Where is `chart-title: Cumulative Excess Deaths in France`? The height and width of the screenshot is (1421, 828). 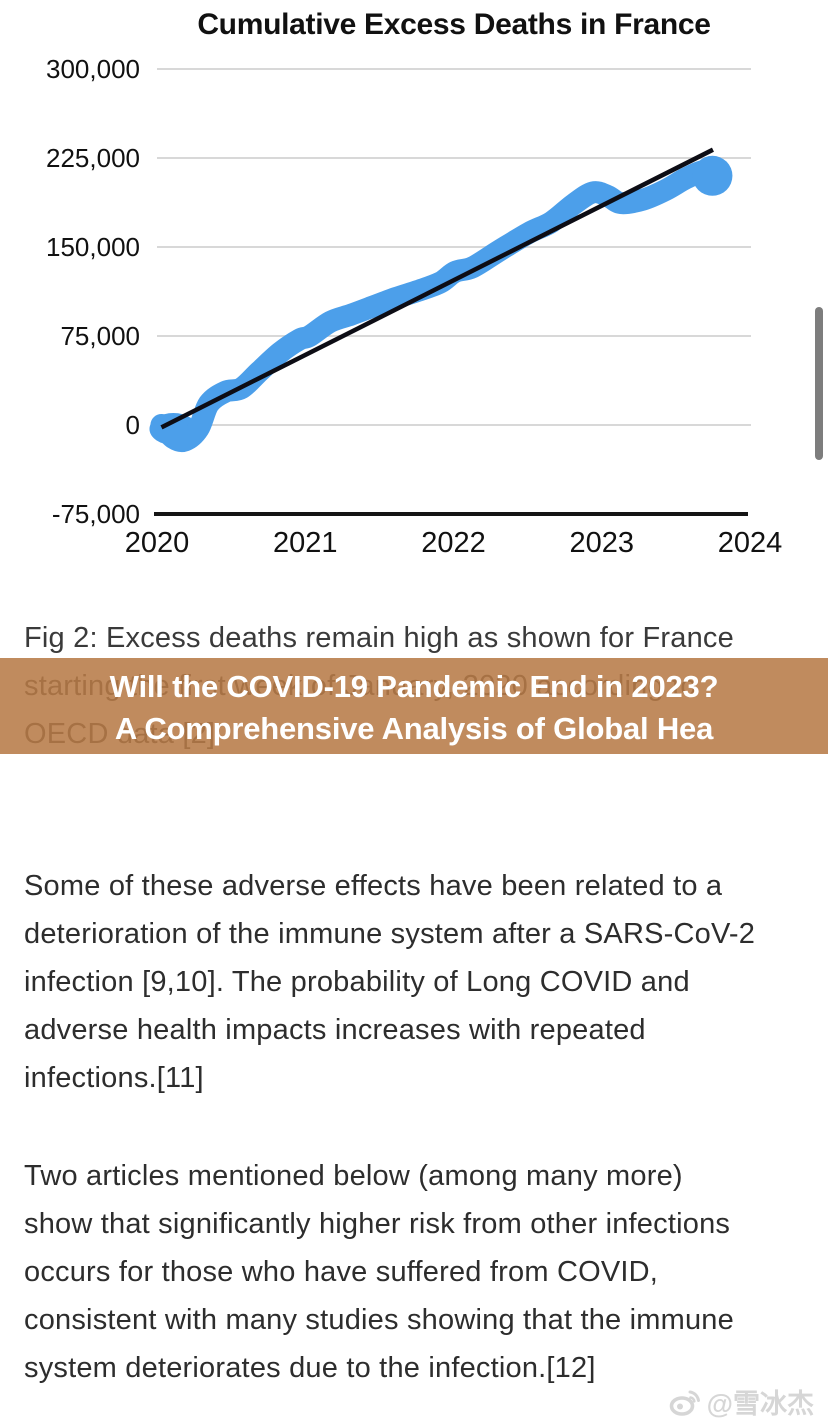
chart-title: Cumulative Excess Deaths in France is located at coordinates (454, 24).